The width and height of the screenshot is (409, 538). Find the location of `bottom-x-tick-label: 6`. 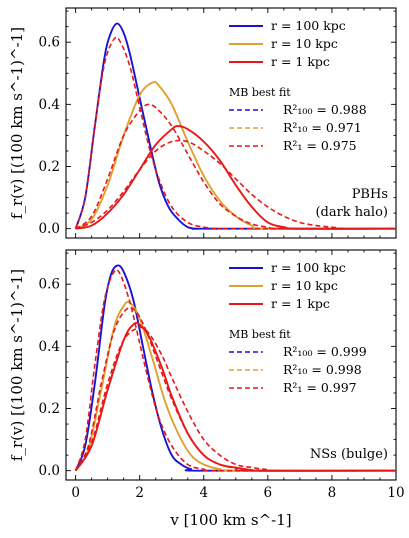

bottom-x-tick-label: 6 is located at coordinates (268, 493).